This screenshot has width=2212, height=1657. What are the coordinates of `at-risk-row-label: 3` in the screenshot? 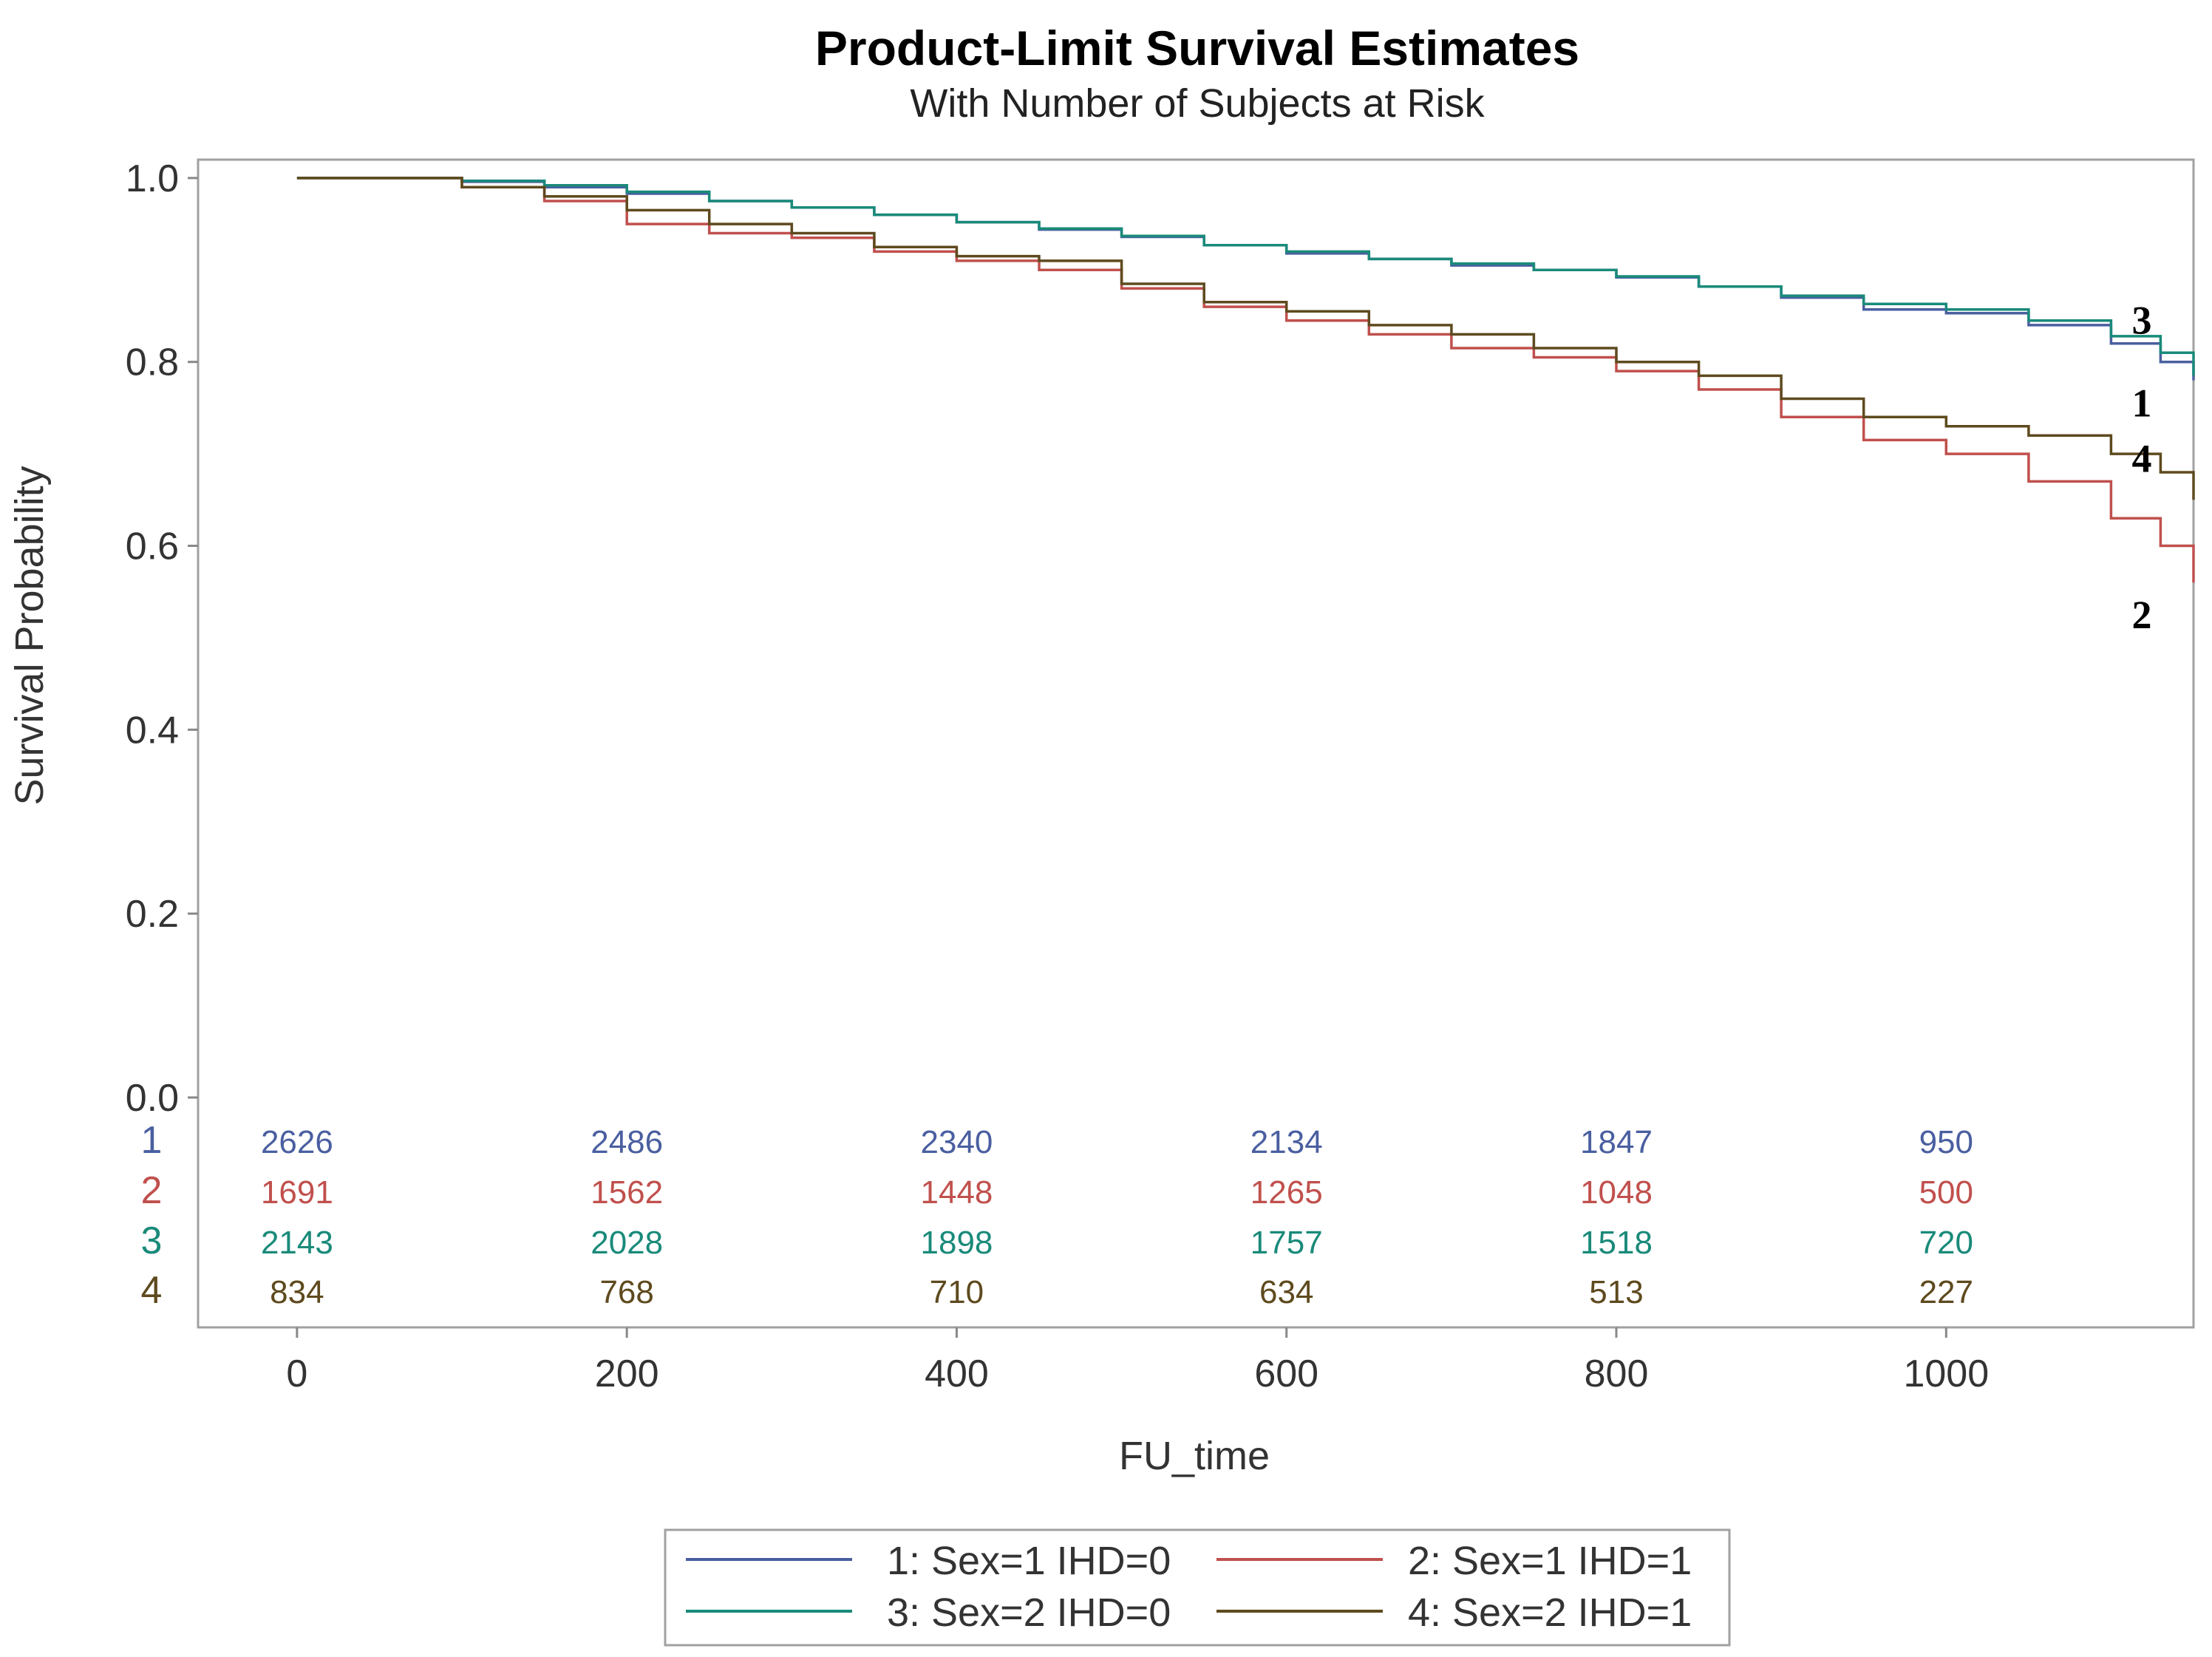 It's located at (152, 1240).